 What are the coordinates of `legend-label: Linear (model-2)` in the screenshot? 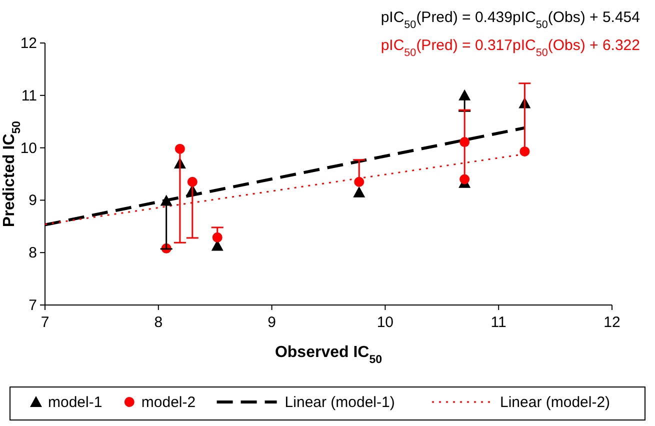 It's located at (555, 402).